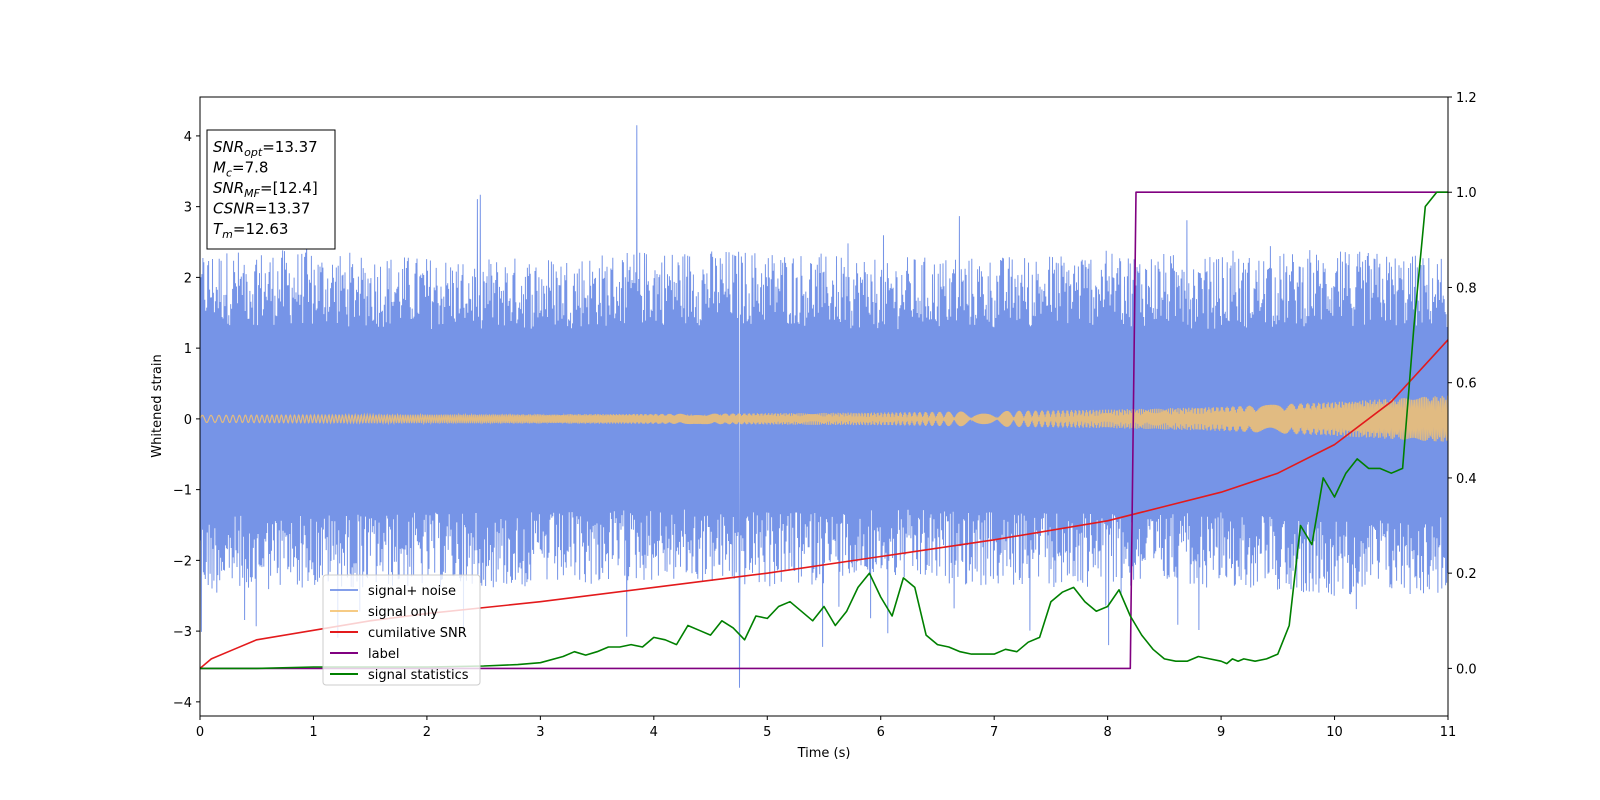 The height and width of the screenshot is (800, 1600). What do you see at coordinates (403, 612) in the screenshot?
I see `legend-entry-label: signal only` at bounding box center [403, 612].